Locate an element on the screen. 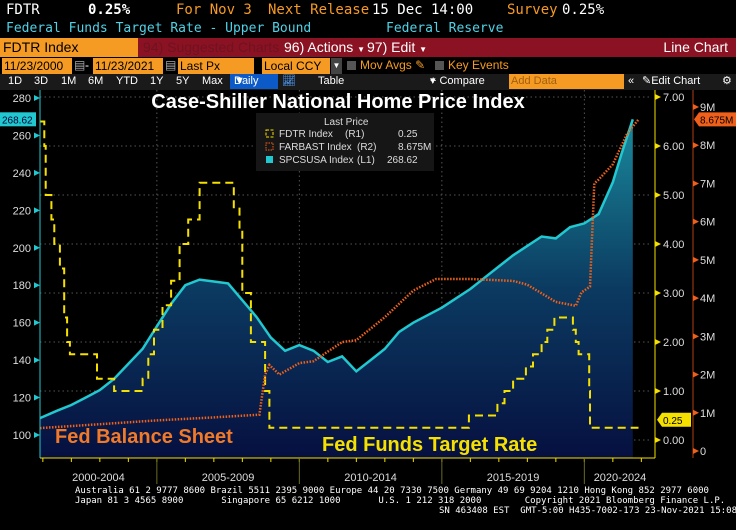 Image resolution: width=736 pixels, height=530 pixels. legend-name: FDTR Index is located at coordinates (306, 134).